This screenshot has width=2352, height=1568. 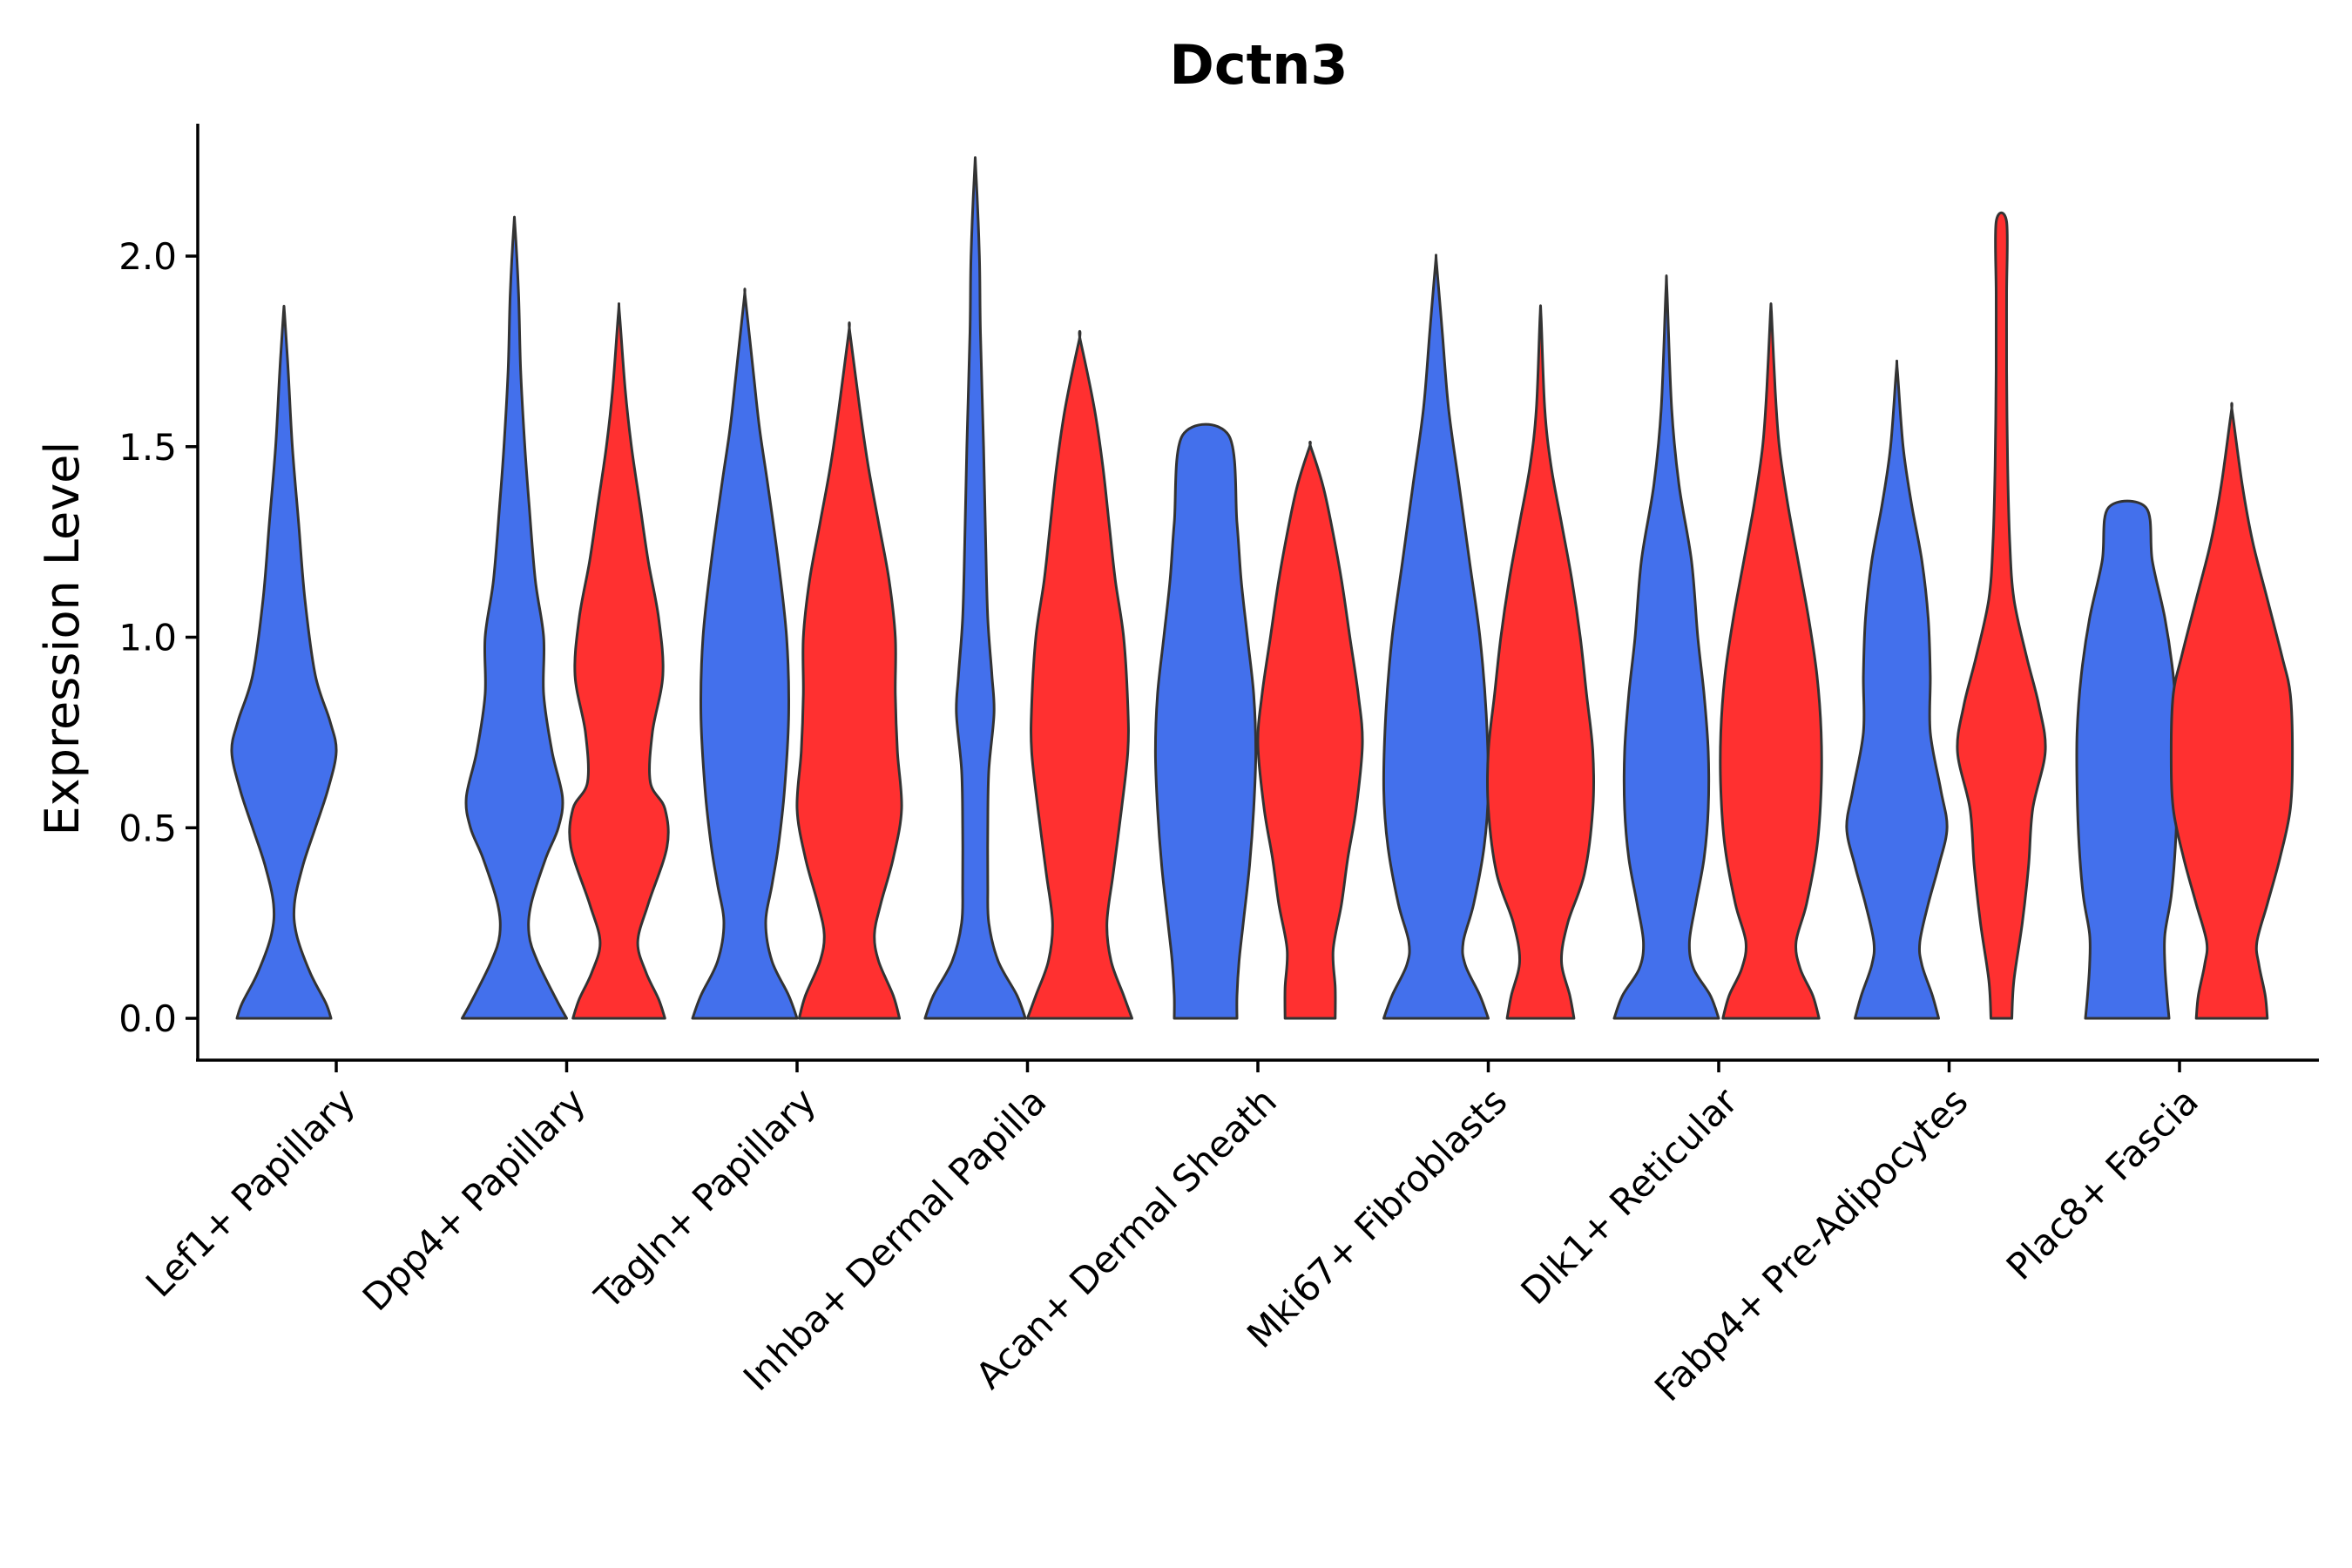 What do you see at coordinates (147, 828) in the screenshot?
I see `y-tick-label: 0.5` at bounding box center [147, 828].